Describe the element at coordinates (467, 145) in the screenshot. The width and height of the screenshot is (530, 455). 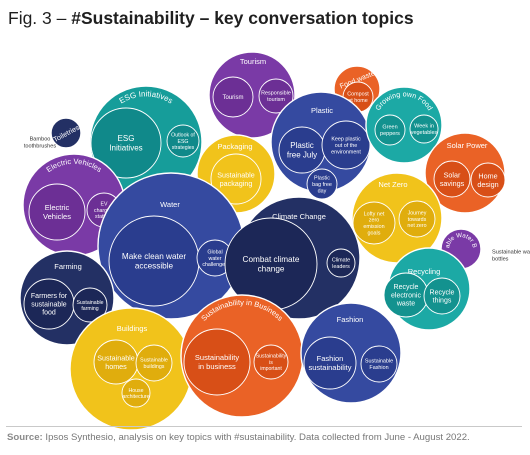
I see `category-label: Solar Power` at that location.